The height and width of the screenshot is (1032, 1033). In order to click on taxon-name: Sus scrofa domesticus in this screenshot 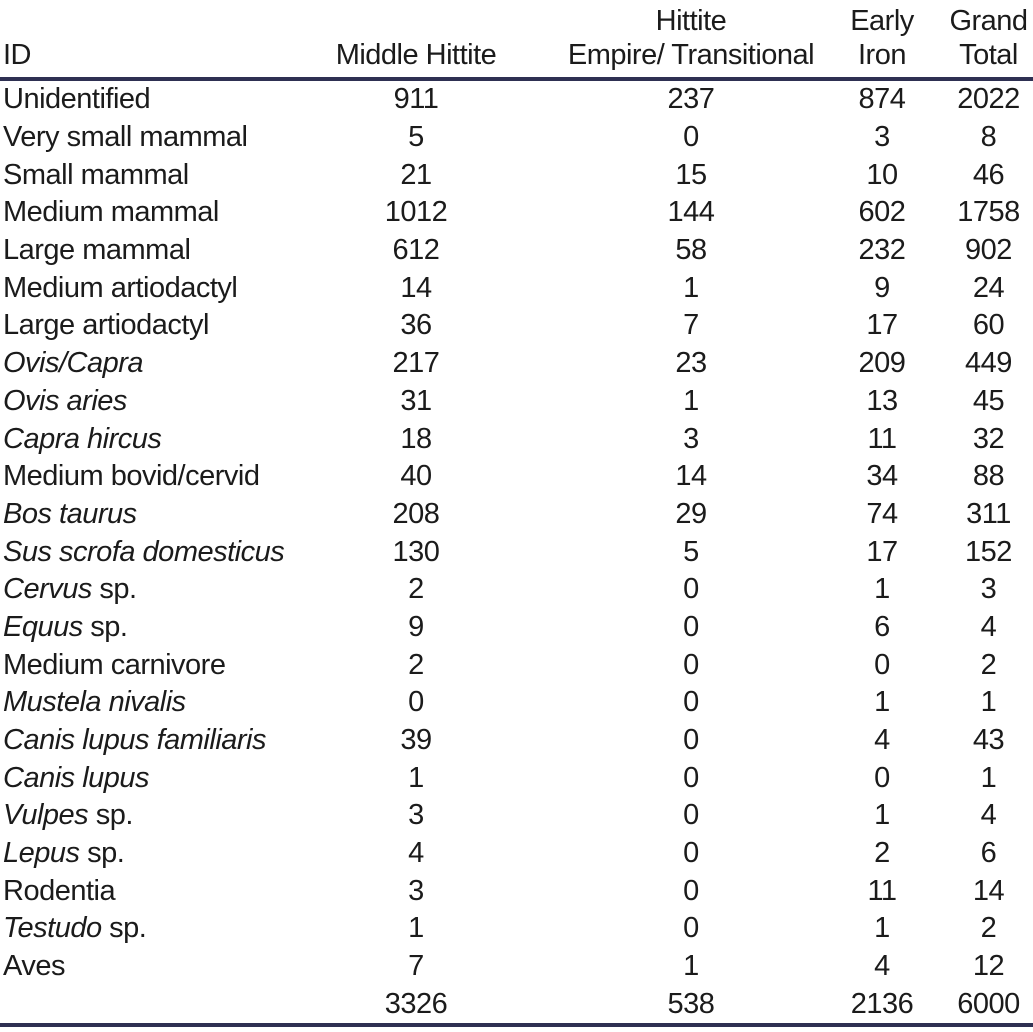, I will do `click(144, 551)`.